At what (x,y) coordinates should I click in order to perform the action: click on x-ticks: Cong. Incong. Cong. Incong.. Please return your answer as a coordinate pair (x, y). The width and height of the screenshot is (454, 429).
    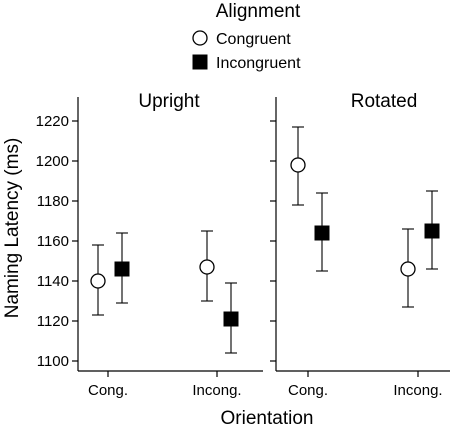
    Looking at the image, I should click on (265, 385).